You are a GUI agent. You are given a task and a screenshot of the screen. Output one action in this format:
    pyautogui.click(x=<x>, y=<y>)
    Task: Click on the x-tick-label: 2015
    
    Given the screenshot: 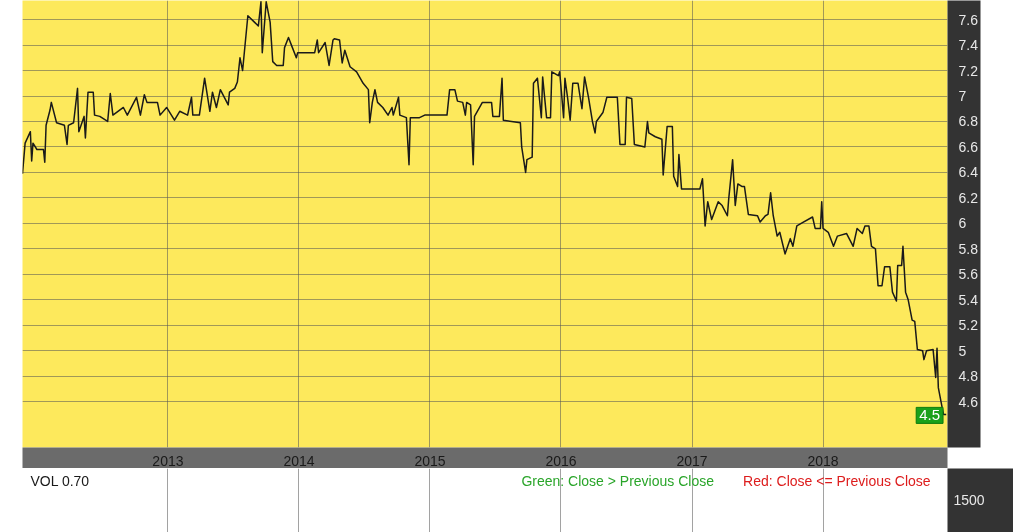 What is the action you would take?
    pyautogui.click(x=430, y=460)
    